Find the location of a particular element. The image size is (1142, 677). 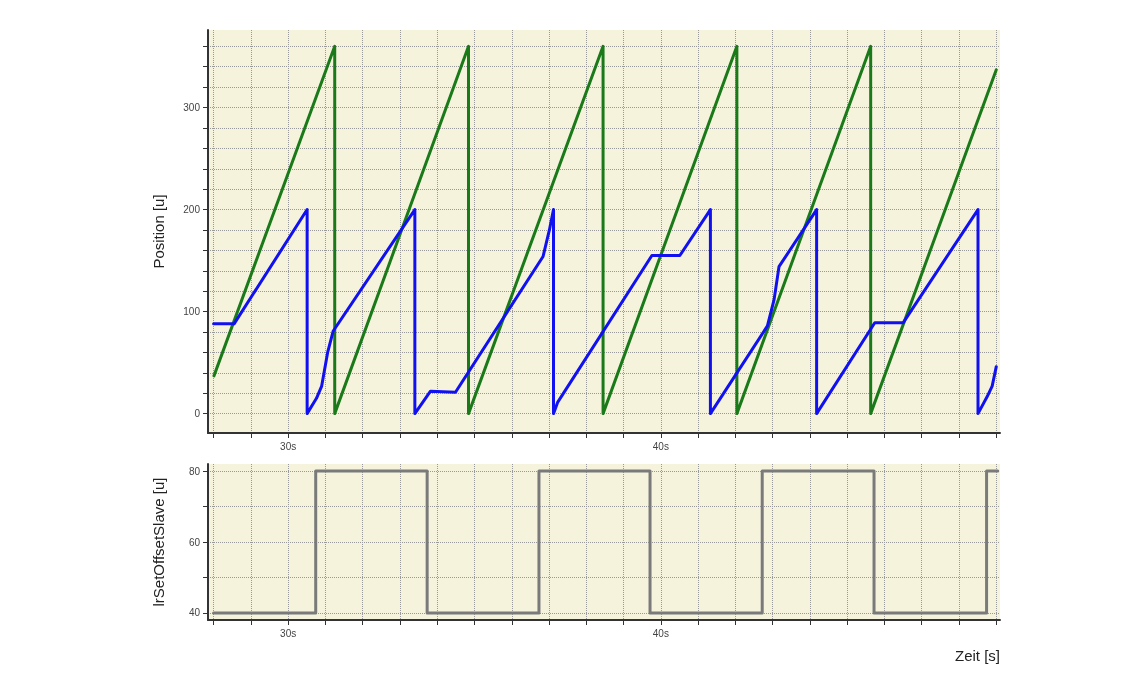

y-tick-label: 0 is located at coordinates (197, 414).